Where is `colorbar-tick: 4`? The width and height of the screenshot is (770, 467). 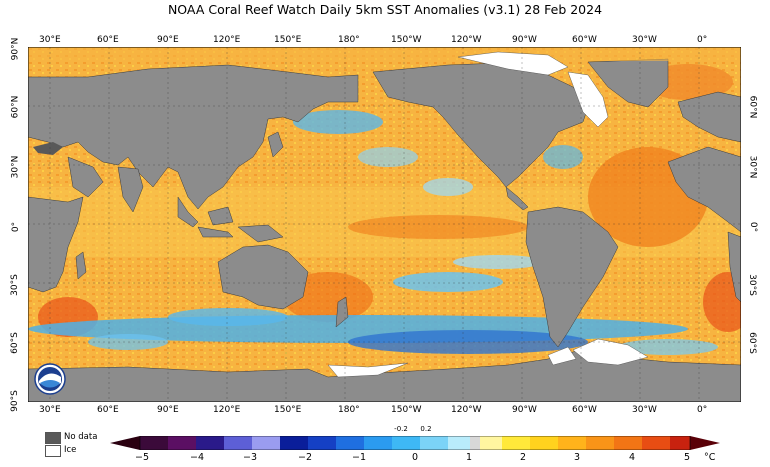
colorbar-tick: 4 is located at coordinates (632, 457).